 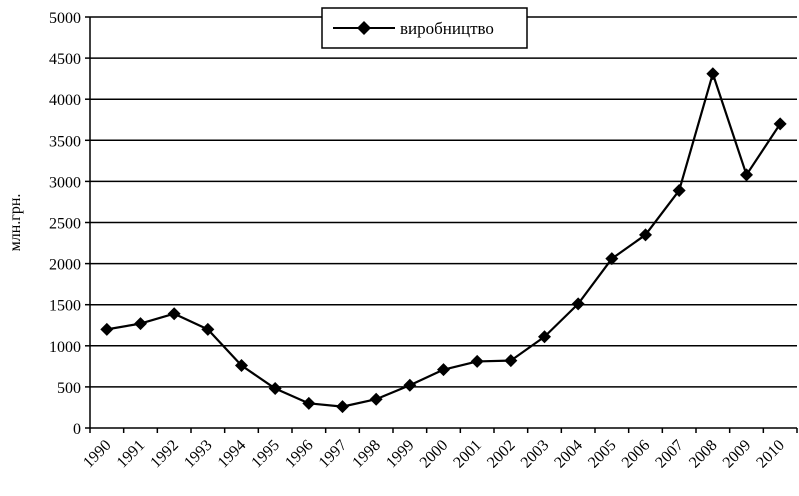 What do you see at coordinates (65, 265) in the screenshot?
I see `y-tick-label: 2000` at bounding box center [65, 265].